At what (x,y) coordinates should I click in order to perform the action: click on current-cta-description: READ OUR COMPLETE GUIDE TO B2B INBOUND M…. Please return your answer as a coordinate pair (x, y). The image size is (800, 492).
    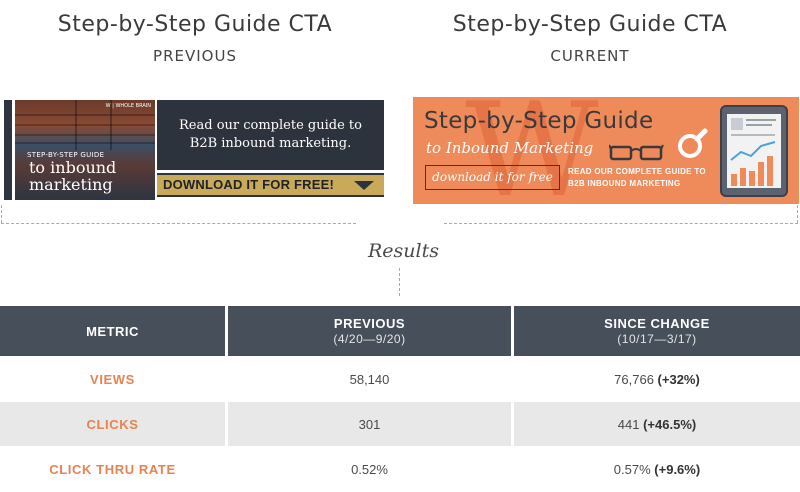
    Looking at the image, I should click on (643, 178).